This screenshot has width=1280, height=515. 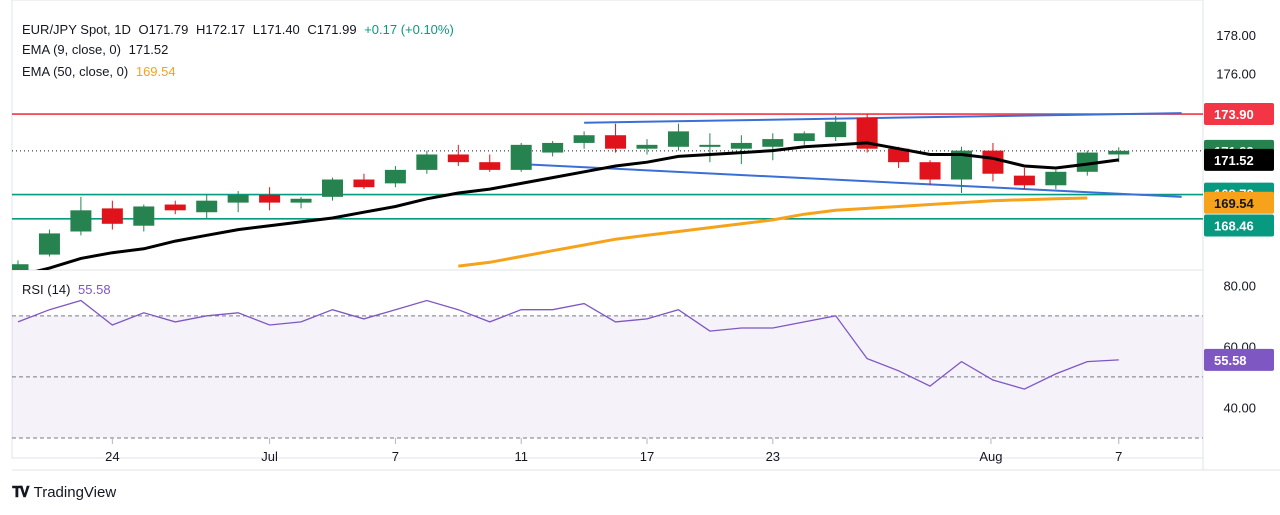 I want to click on level-badge-2-bg, so click(x=1239, y=225).